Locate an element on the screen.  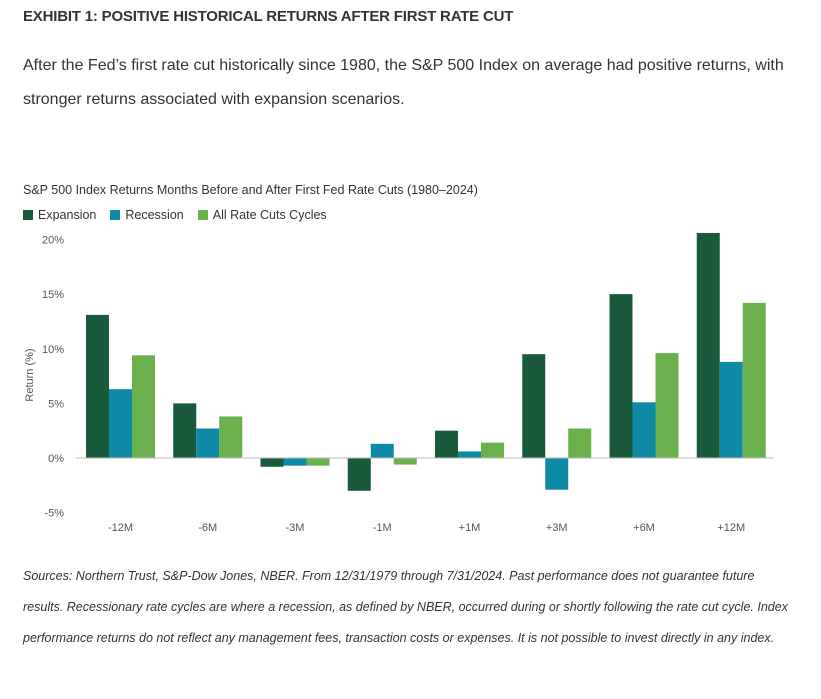
y-tick-label: 10% is located at coordinates (53, 350).